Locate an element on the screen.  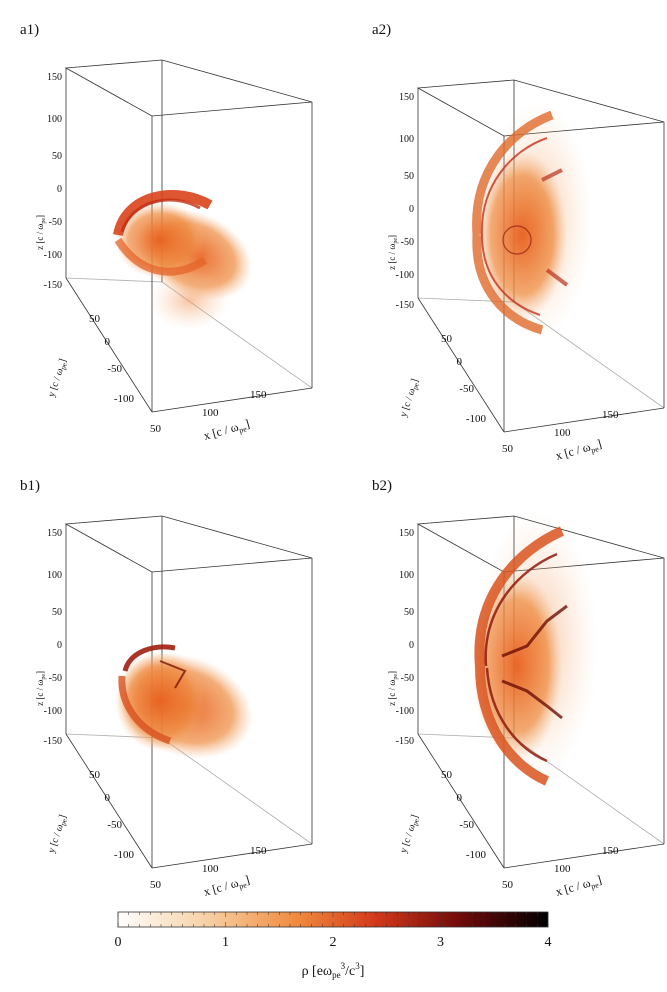
colorbar-tick: 1 is located at coordinates (225, 942).